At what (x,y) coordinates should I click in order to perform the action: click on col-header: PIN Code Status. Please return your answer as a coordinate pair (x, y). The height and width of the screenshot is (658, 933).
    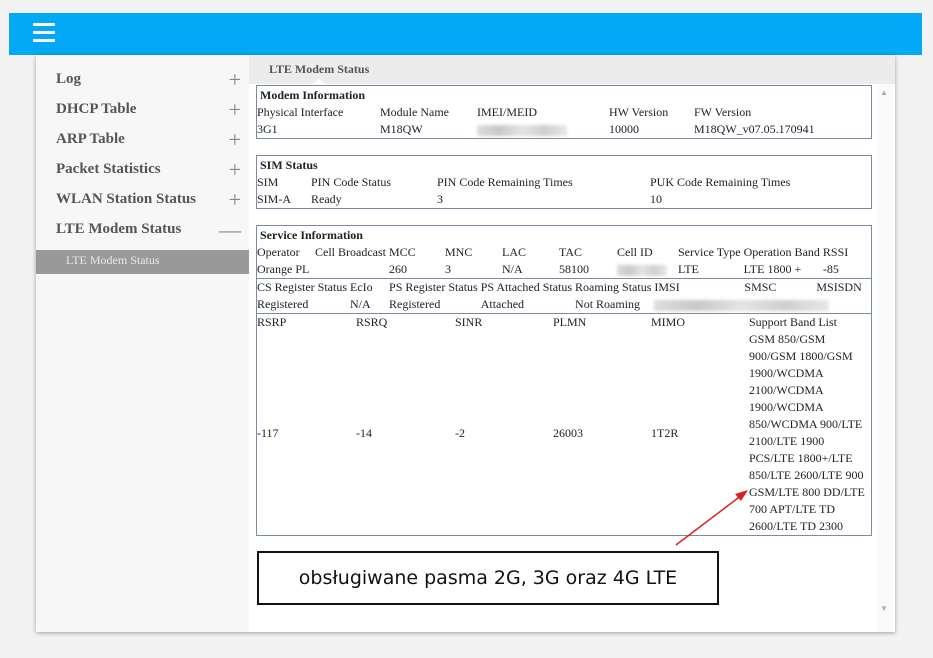
    Looking at the image, I should click on (351, 182).